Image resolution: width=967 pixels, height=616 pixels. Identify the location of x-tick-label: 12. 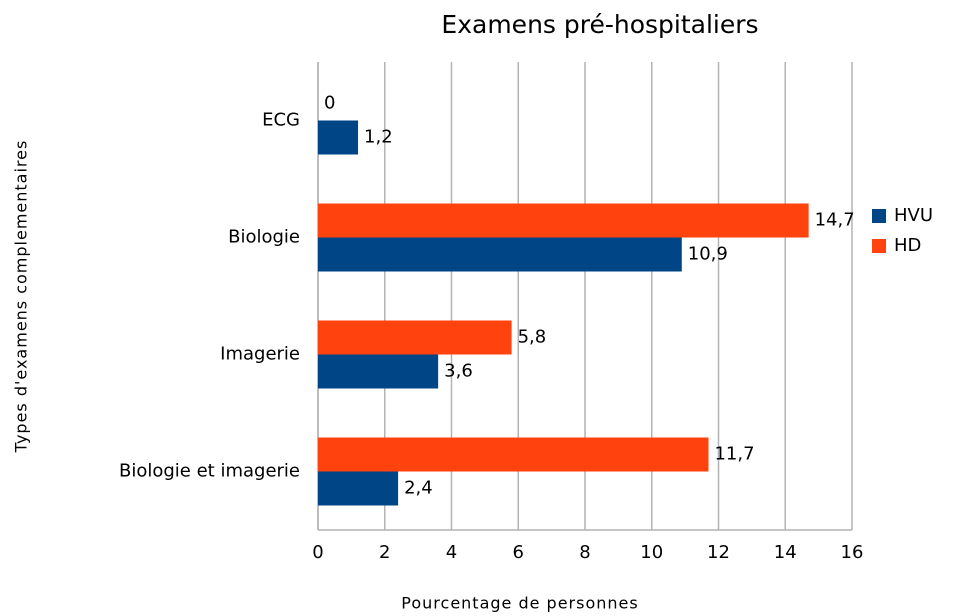
(718, 552).